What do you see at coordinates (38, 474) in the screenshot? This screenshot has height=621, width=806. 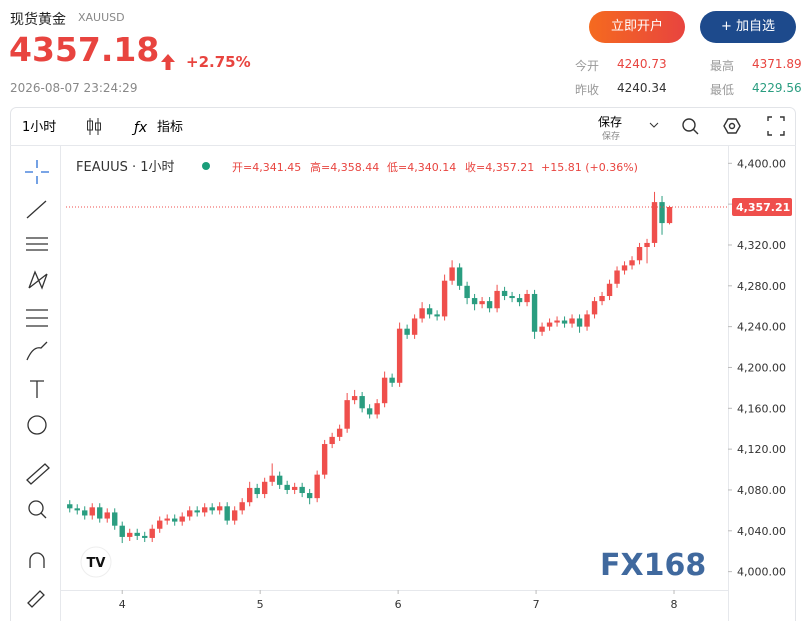 I see `ruler-tool` at bounding box center [38, 474].